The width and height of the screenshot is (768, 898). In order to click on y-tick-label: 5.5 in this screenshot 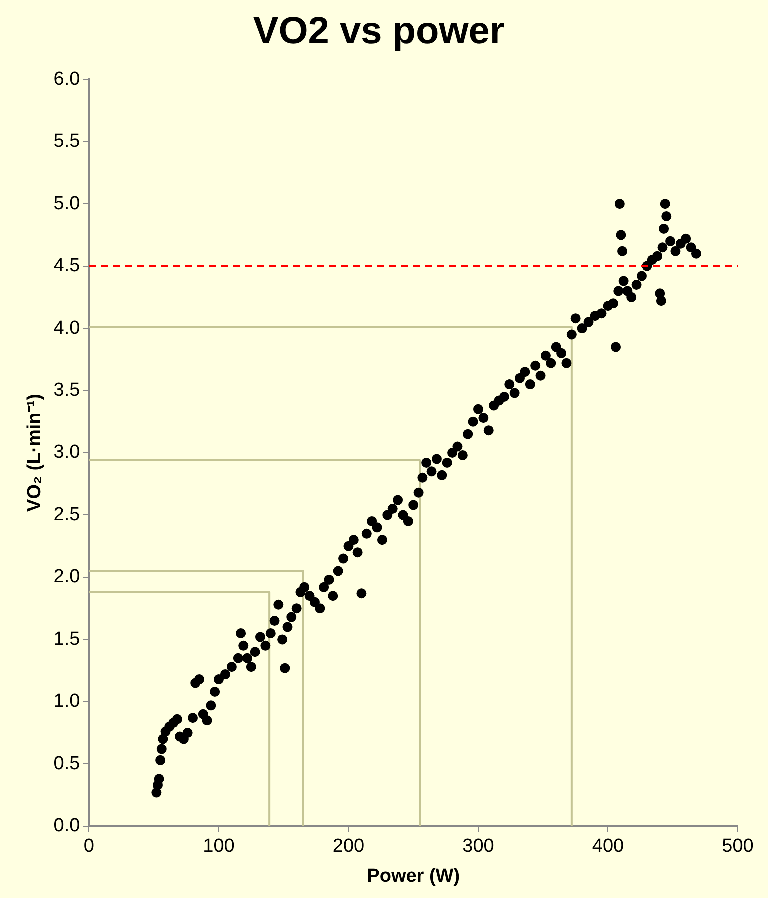, I will do `click(67, 141)`.